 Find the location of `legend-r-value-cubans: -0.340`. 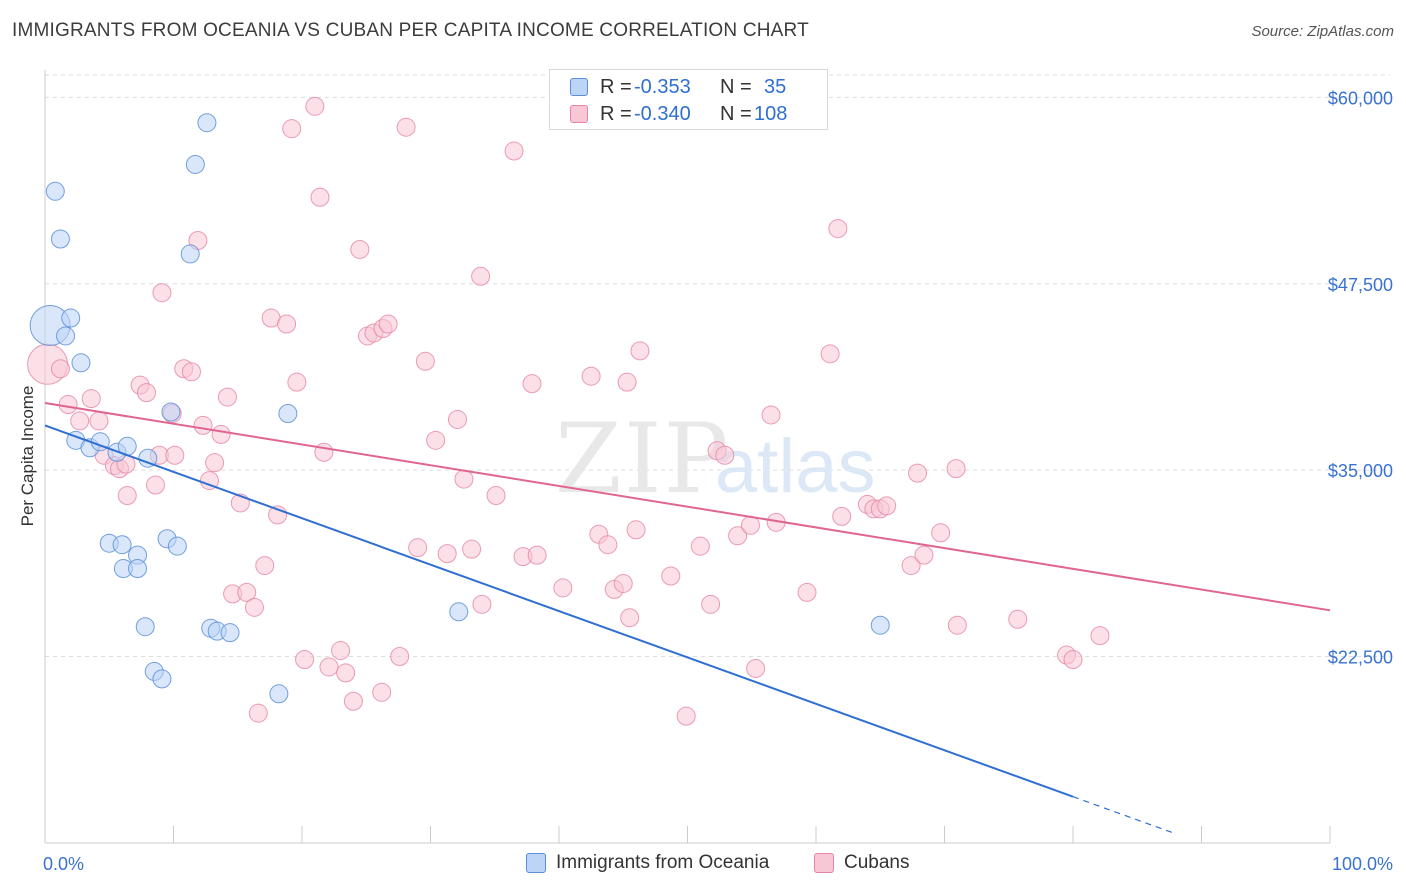

legend-r-value-cubans: -0.340 is located at coordinates (662, 113).